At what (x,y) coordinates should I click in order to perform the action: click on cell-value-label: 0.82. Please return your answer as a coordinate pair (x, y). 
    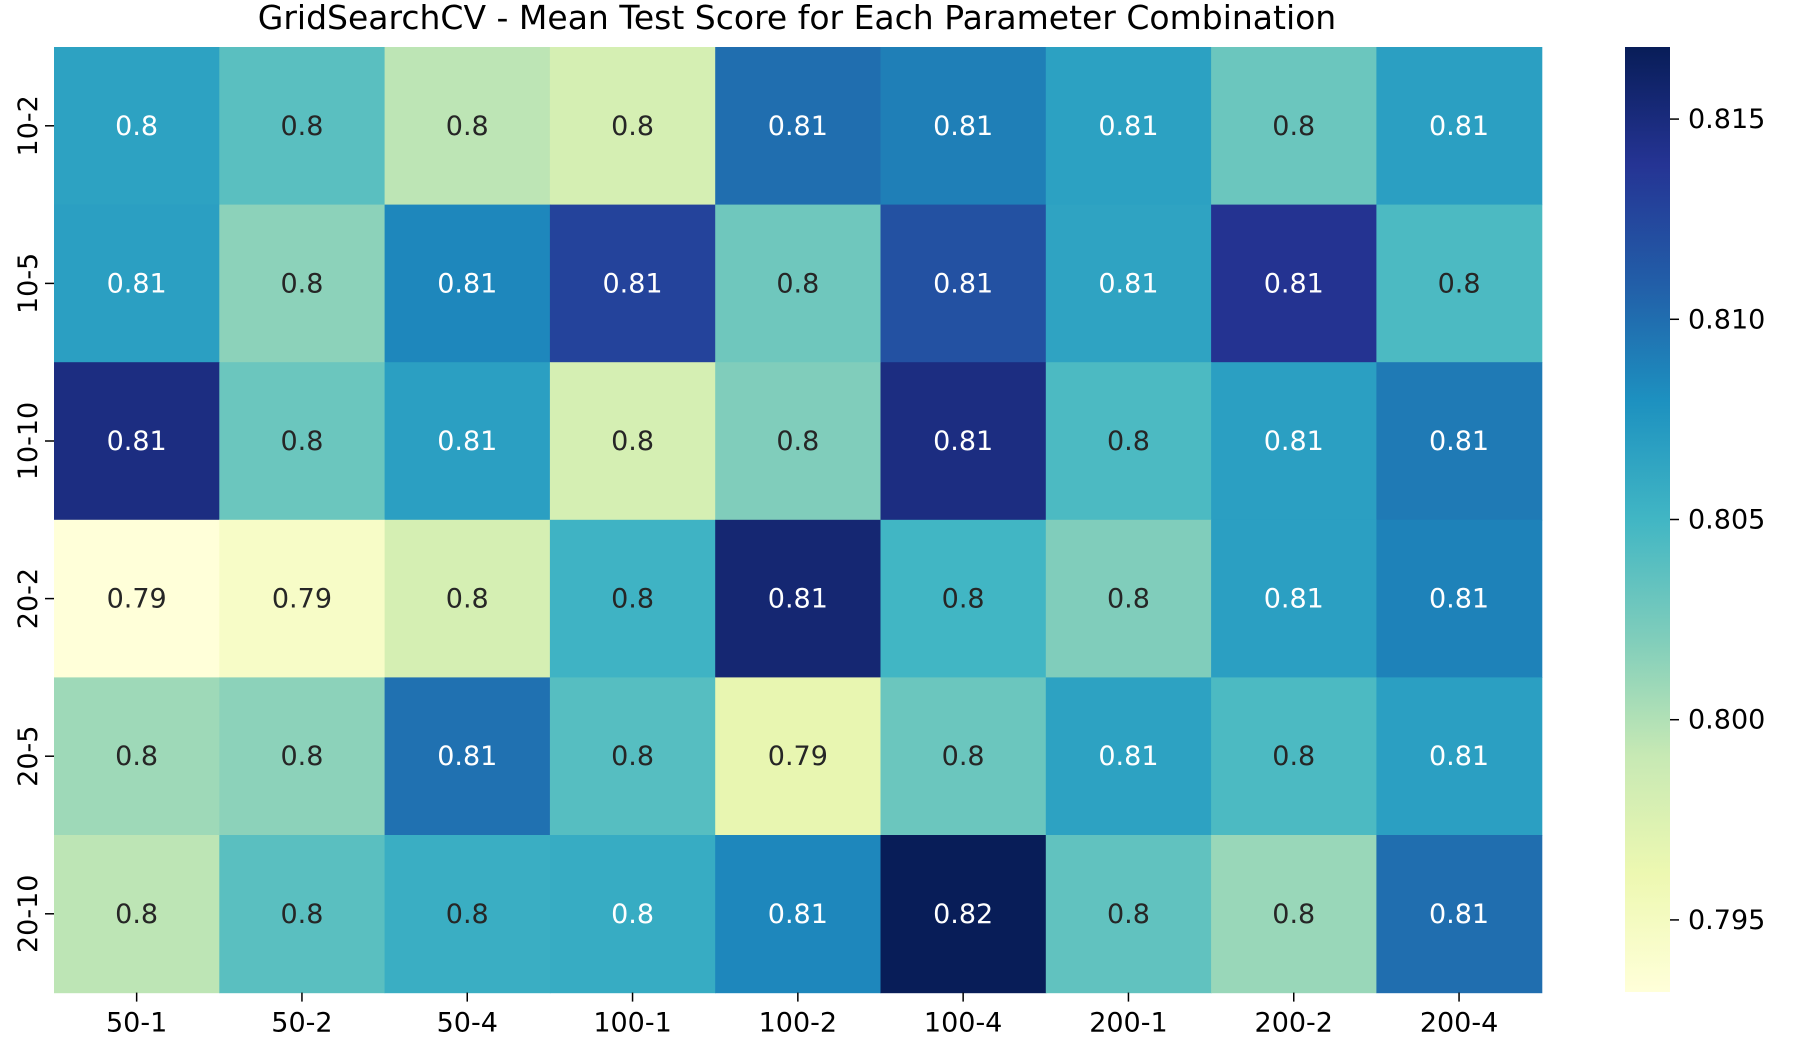
    Looking at the image, I should click on (963, 914).